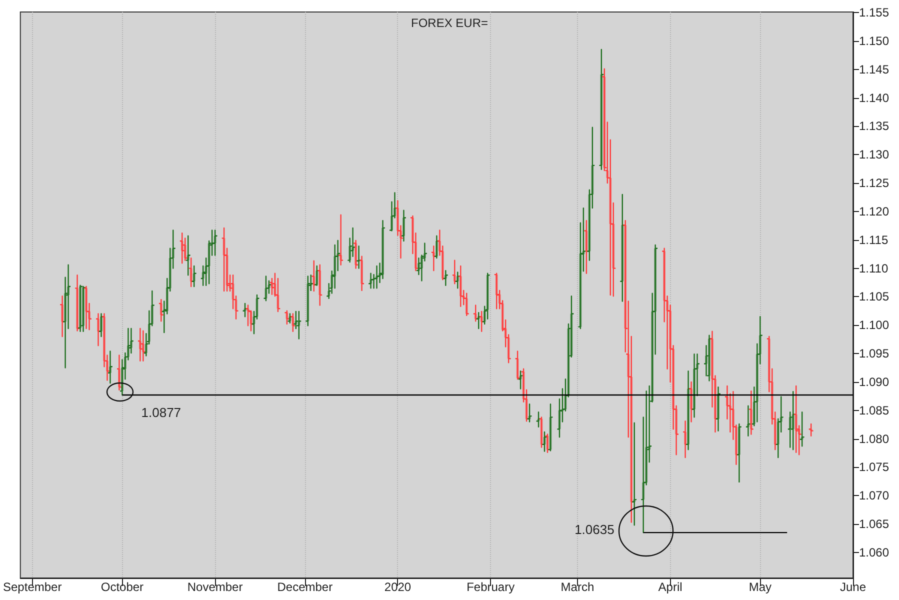 The width and height of the screenshot is (899, 600). I want to click on y-tick-label: 1.110, so click(873, 268).